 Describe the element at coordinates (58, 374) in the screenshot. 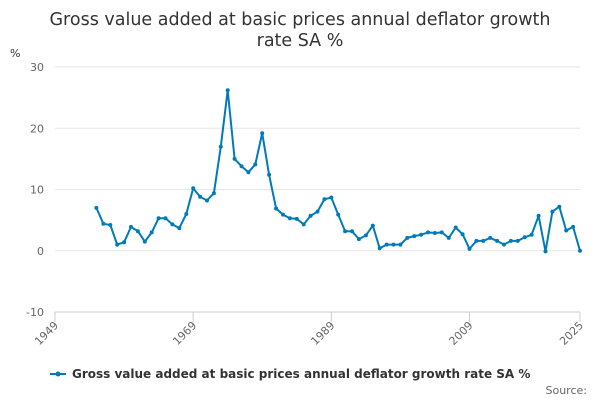

I see `legend-marker` at that location.